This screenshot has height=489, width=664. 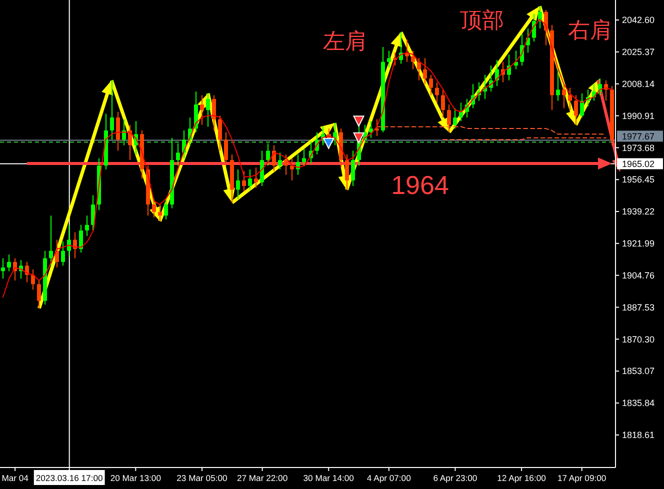 I want to click on ref-line-label: 1965.02, so click(x=638, y=163).